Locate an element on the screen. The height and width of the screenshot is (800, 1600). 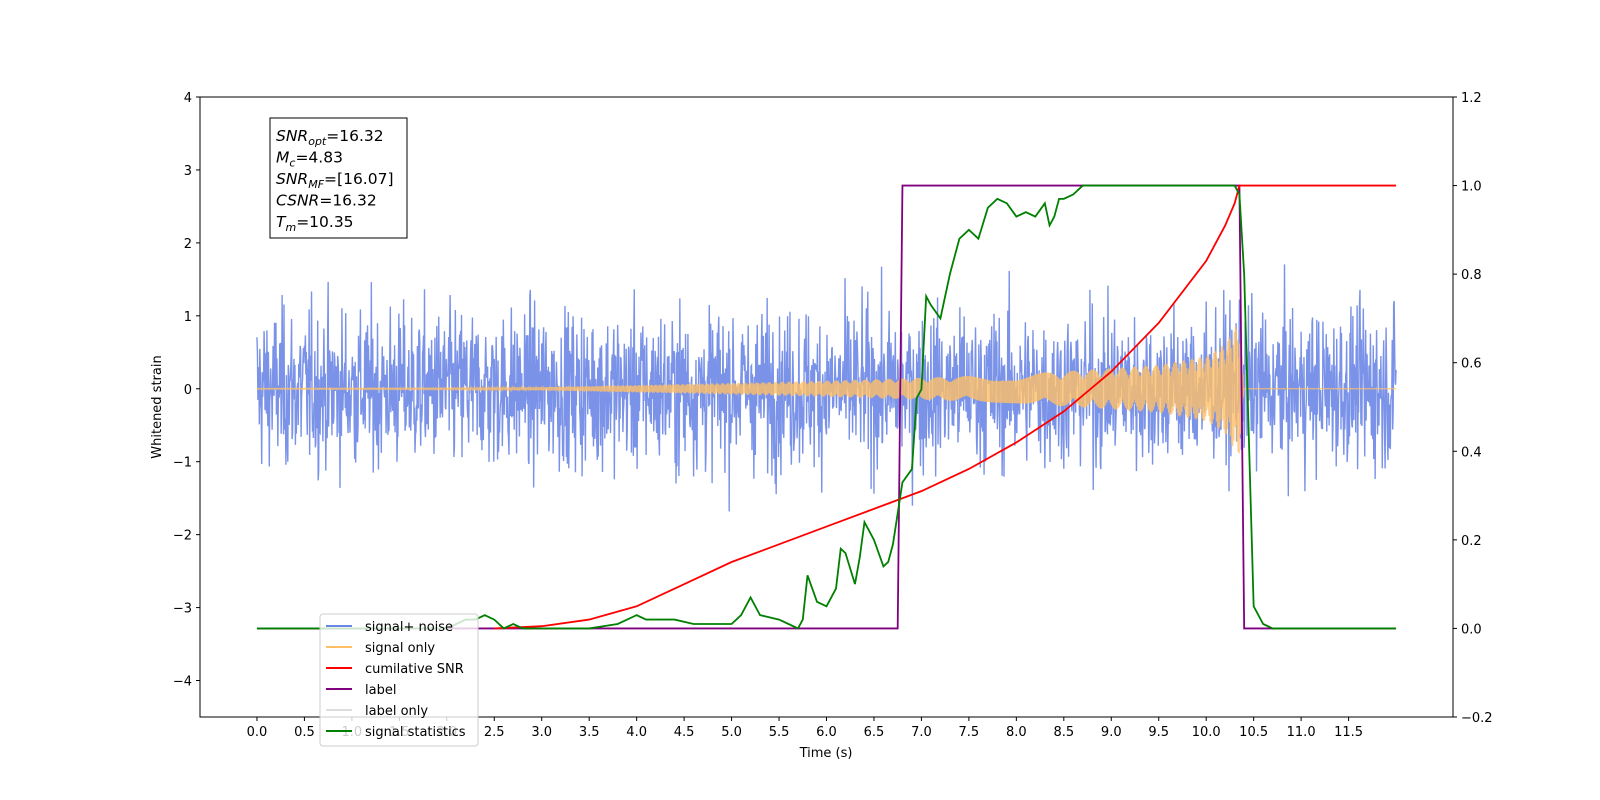
x-tick-label: 6.5 is located at coordinates (874, 732).